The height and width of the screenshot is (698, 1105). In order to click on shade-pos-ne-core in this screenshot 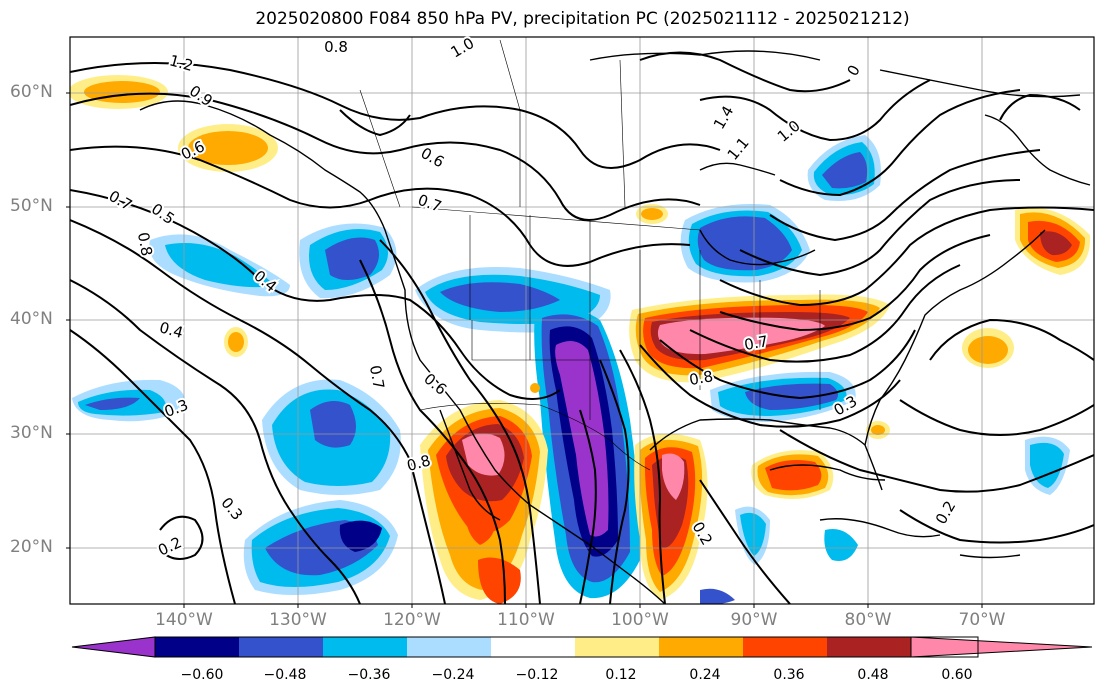, I will do `click(1056, 243)`.